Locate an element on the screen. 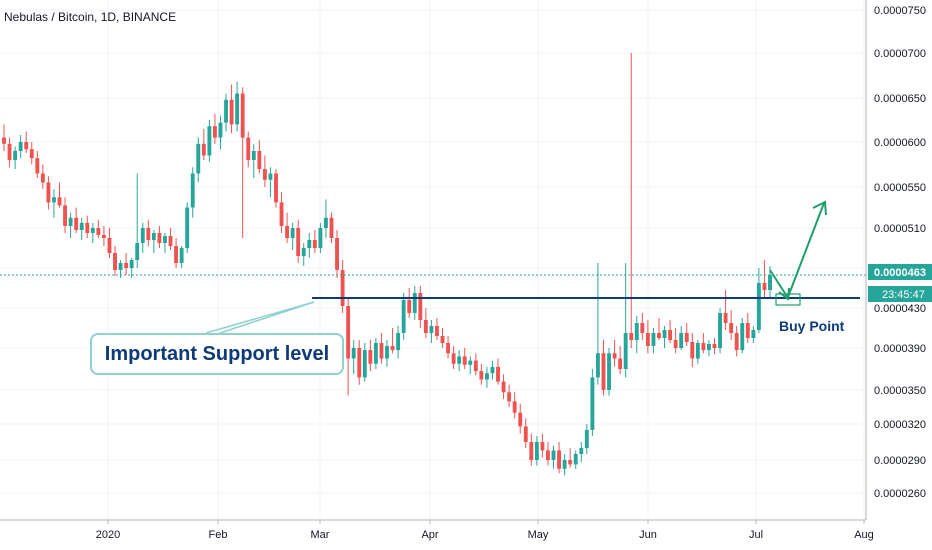  x-tick-label: Jun is located at coordinates (648, 535).